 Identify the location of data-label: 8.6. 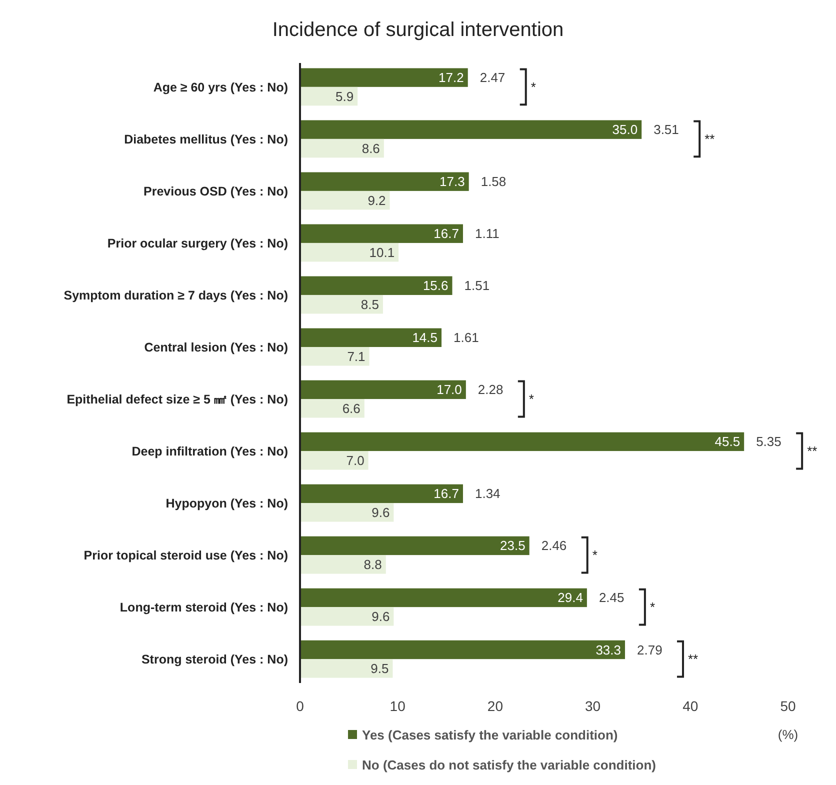
(371, 148).